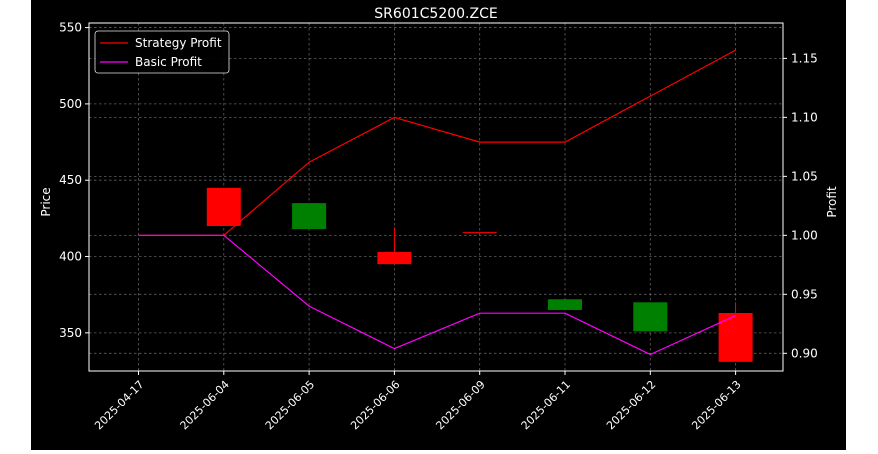 This screenshot has height=454, width=878. I want to click on y-tick-label: 350, so click(70, 333).